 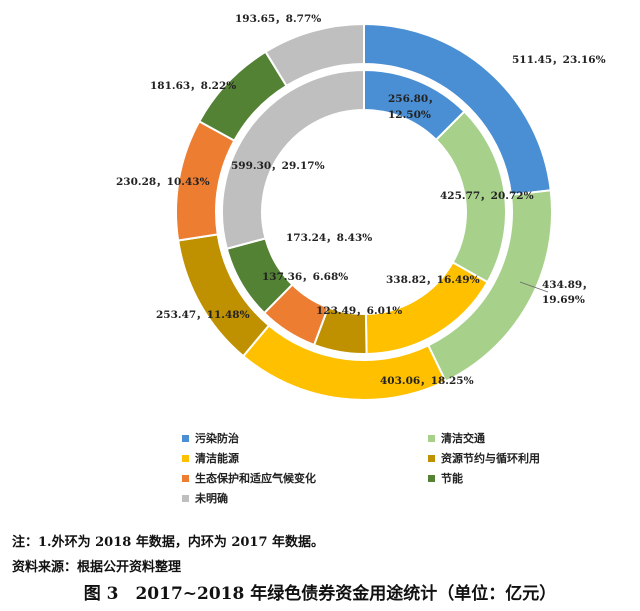 I want to click on legend-label: 节能, so click(x=452, y=478).